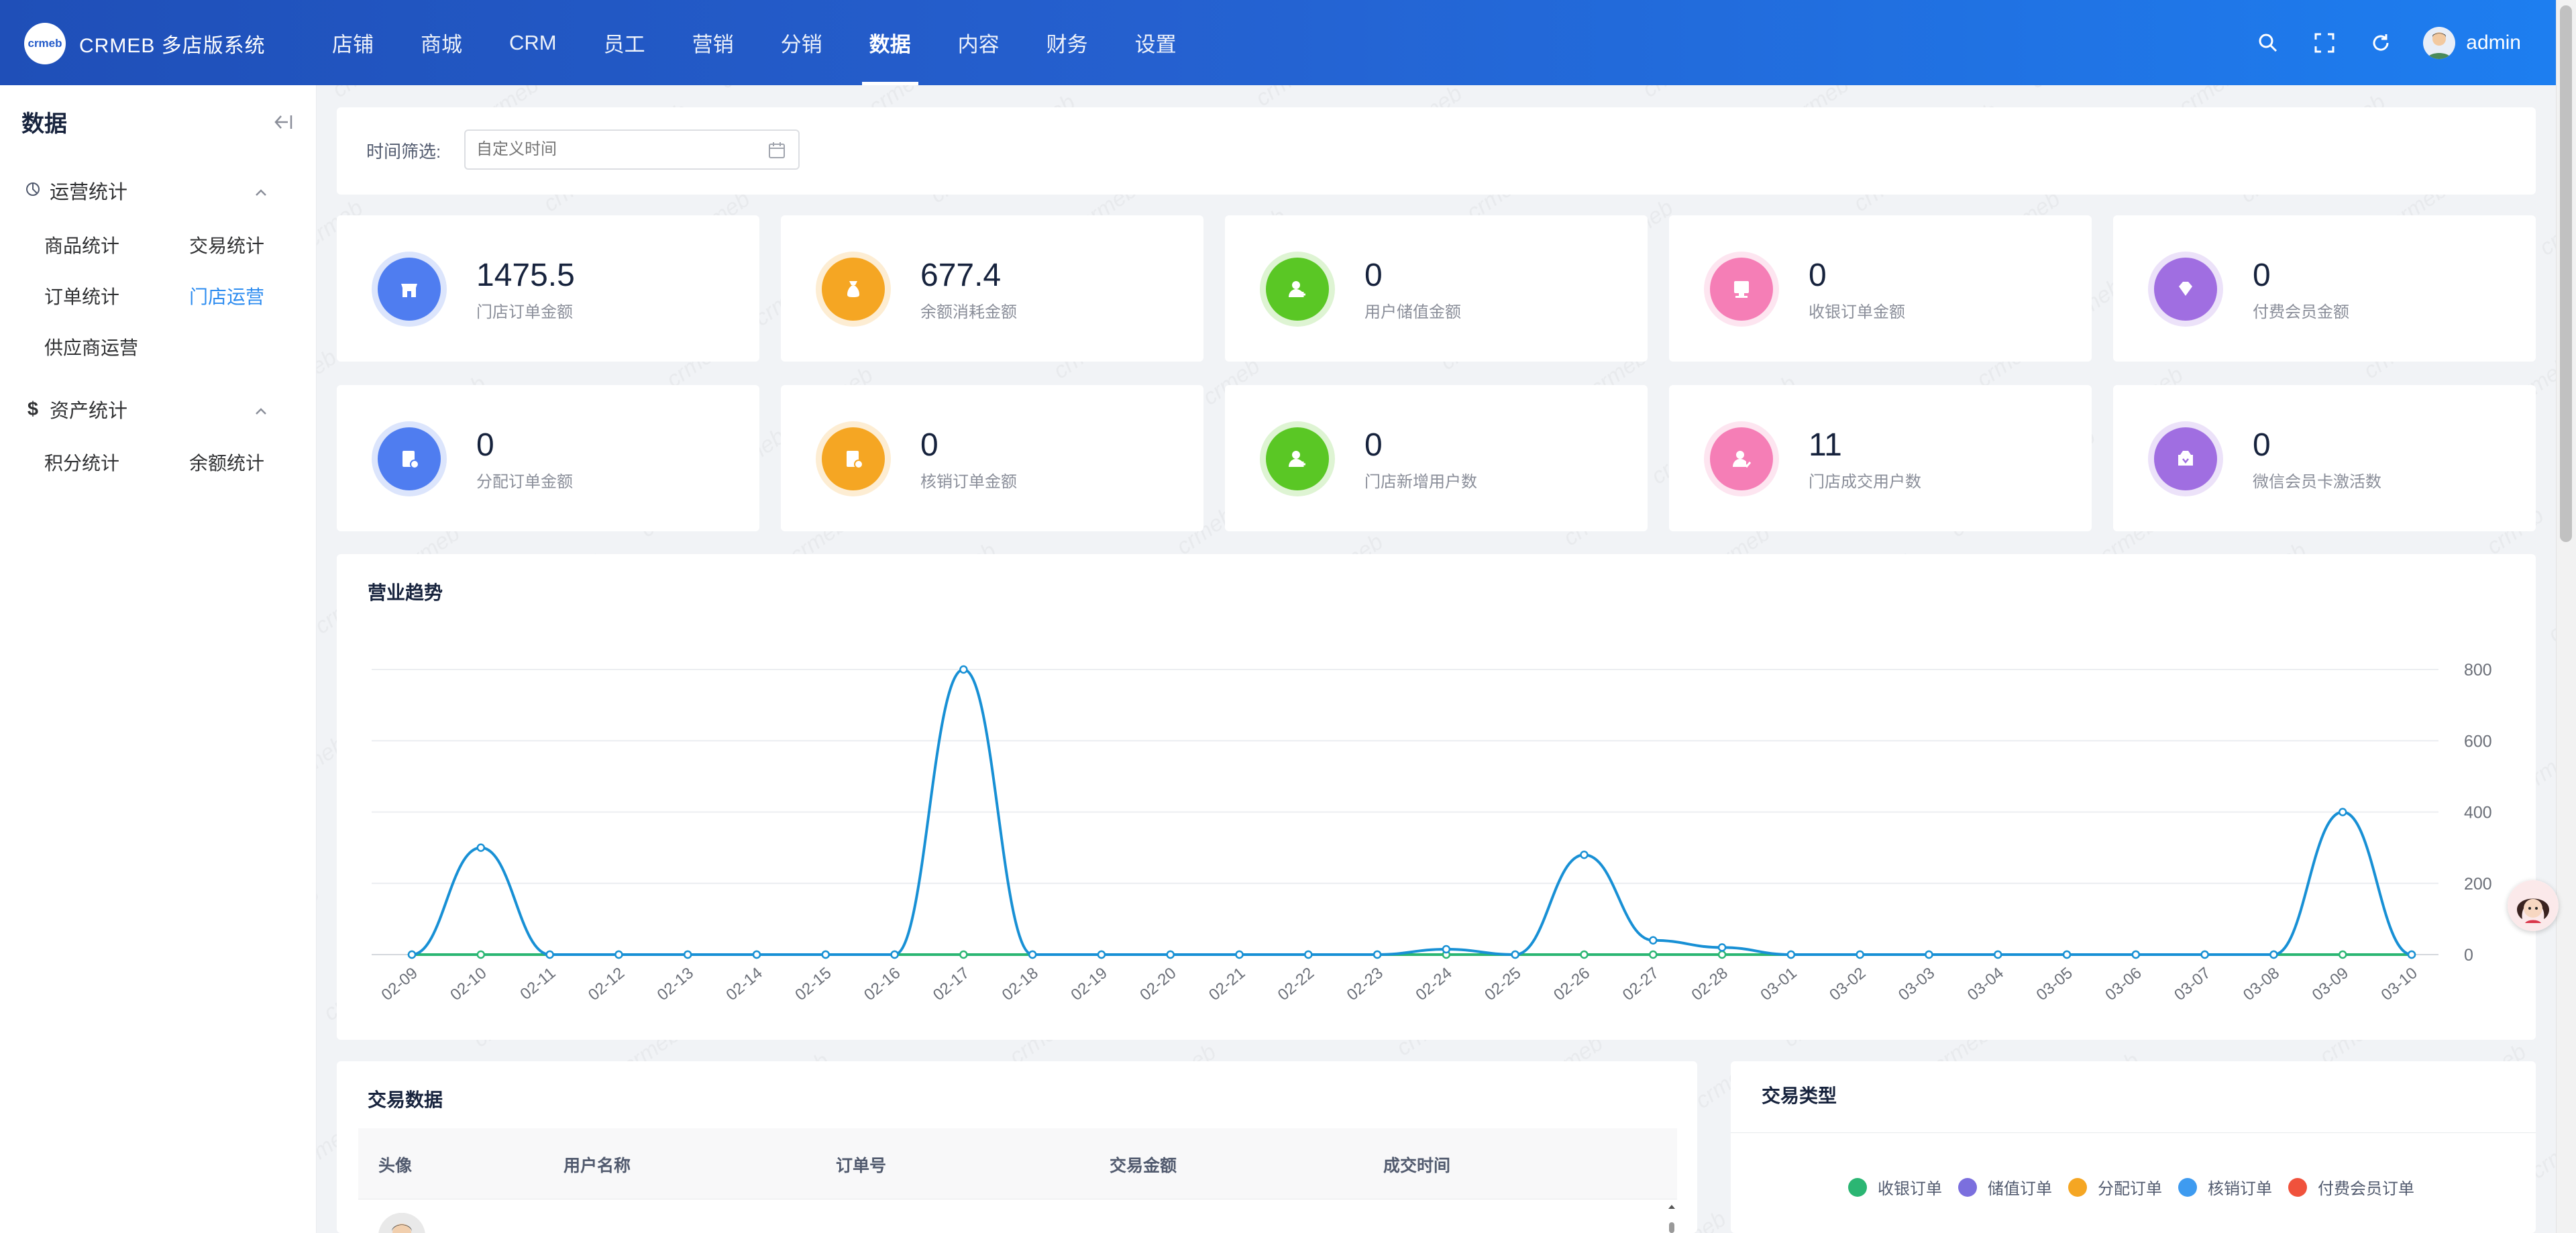 The width and height of the screenshot is (2576, 1233). Describe the element at coordinates (91, 348) in the screenshot. I see `sidebar-item-supplier-operations: 供应商运营` at that location.